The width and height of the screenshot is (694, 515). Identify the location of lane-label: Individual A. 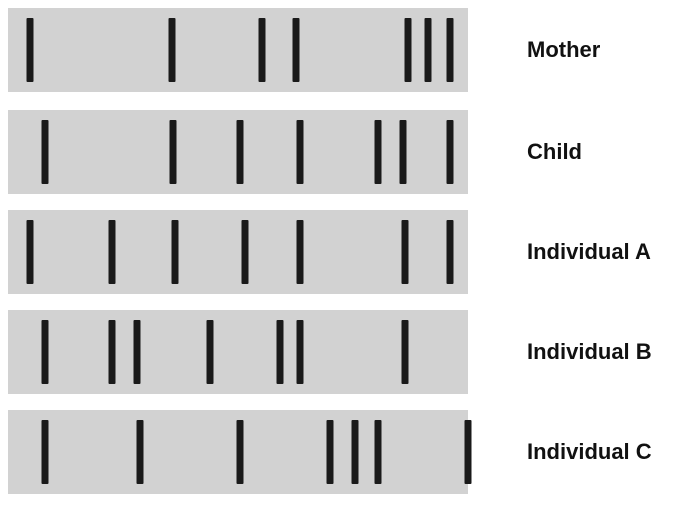
(589, 251).